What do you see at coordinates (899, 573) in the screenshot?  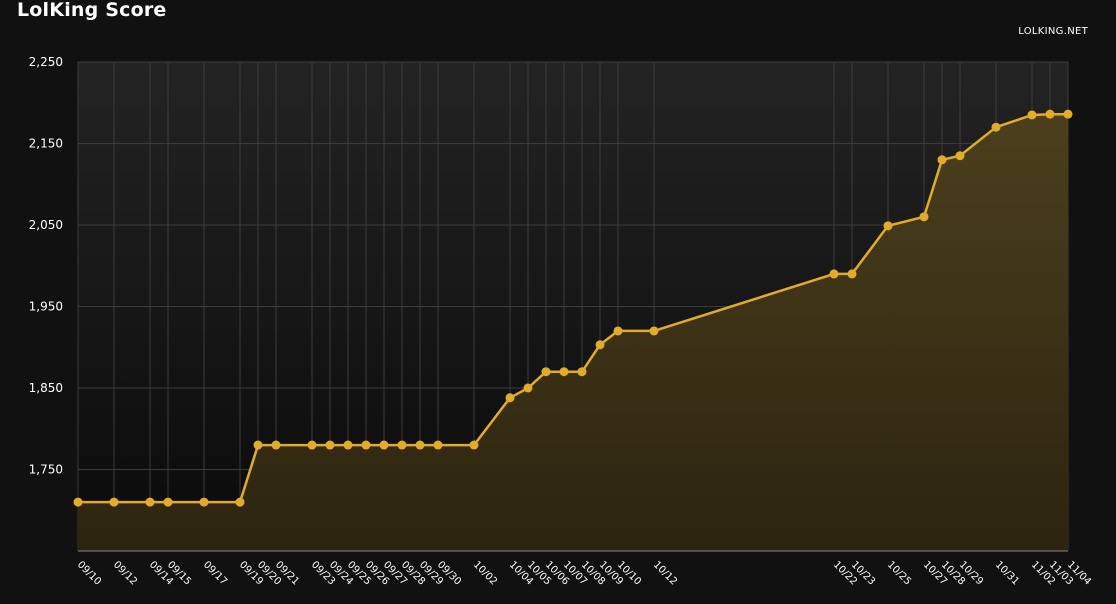 I see `x-tick-label: 10/25` at bounding box center [899, 573].